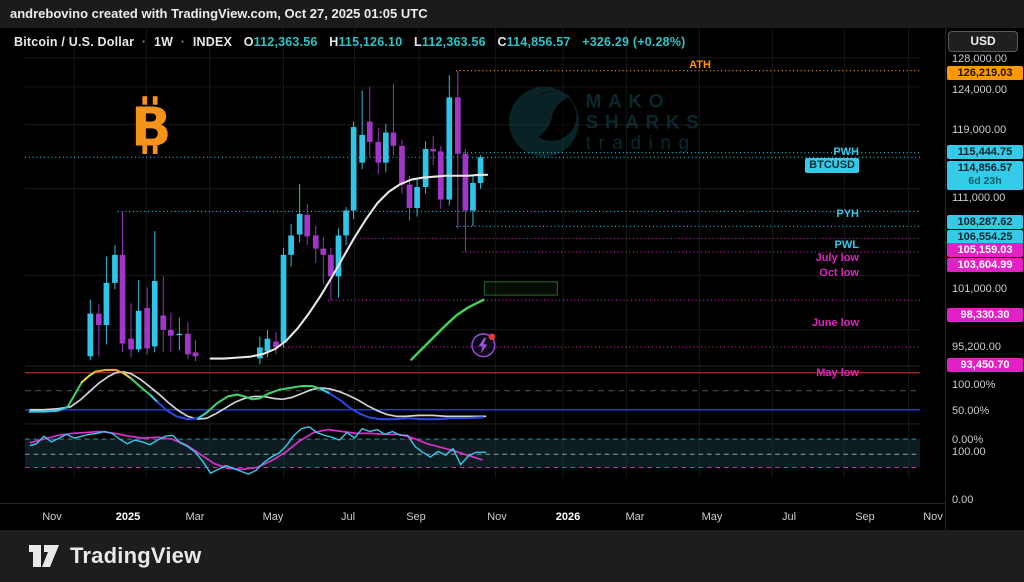 This screenshot has height=582, width=1024. What do you see at coordinates (985, 151) in the screenshot?
I see `price-badge-pwh: 115,444.75` at bounding box center [985, 151].